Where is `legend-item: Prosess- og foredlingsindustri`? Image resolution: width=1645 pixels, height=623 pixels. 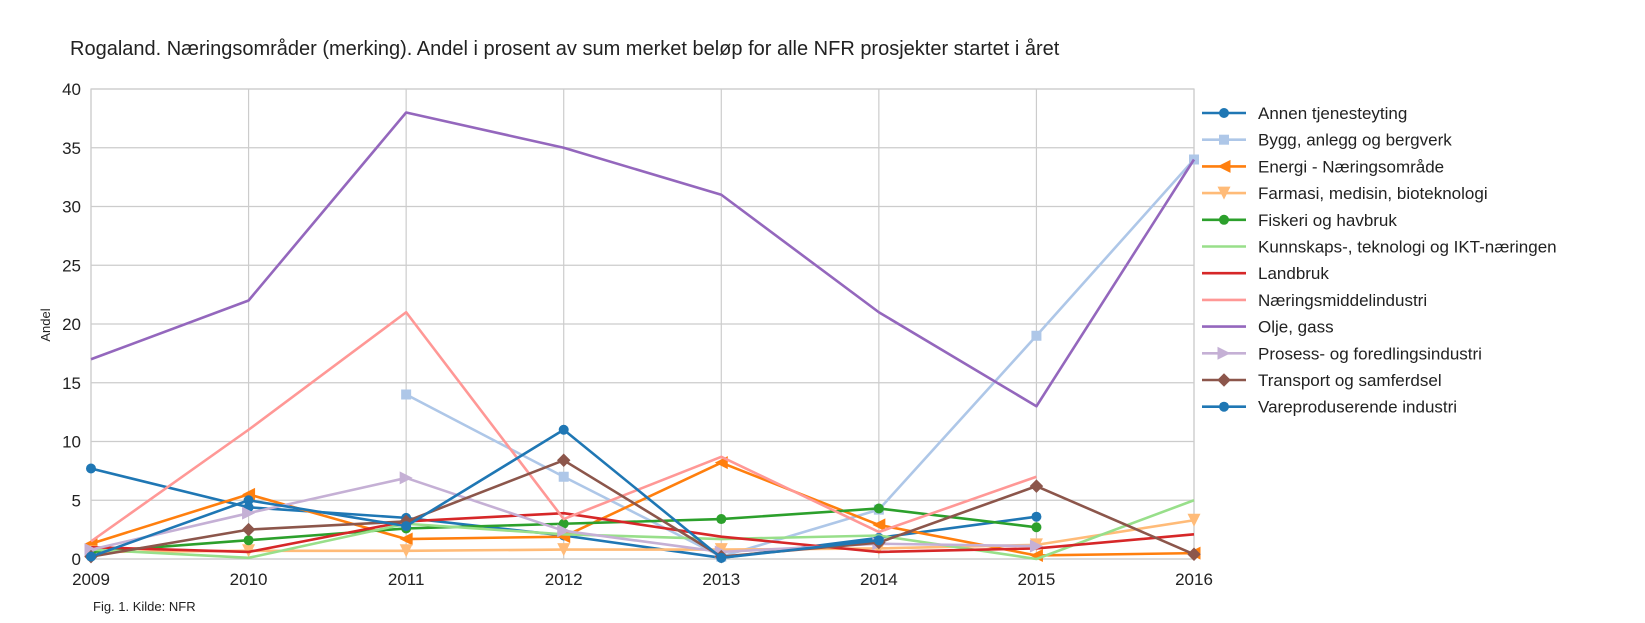 legend-item: Prosess- og foredlingsindustri is located at coordinates (1342, 353).